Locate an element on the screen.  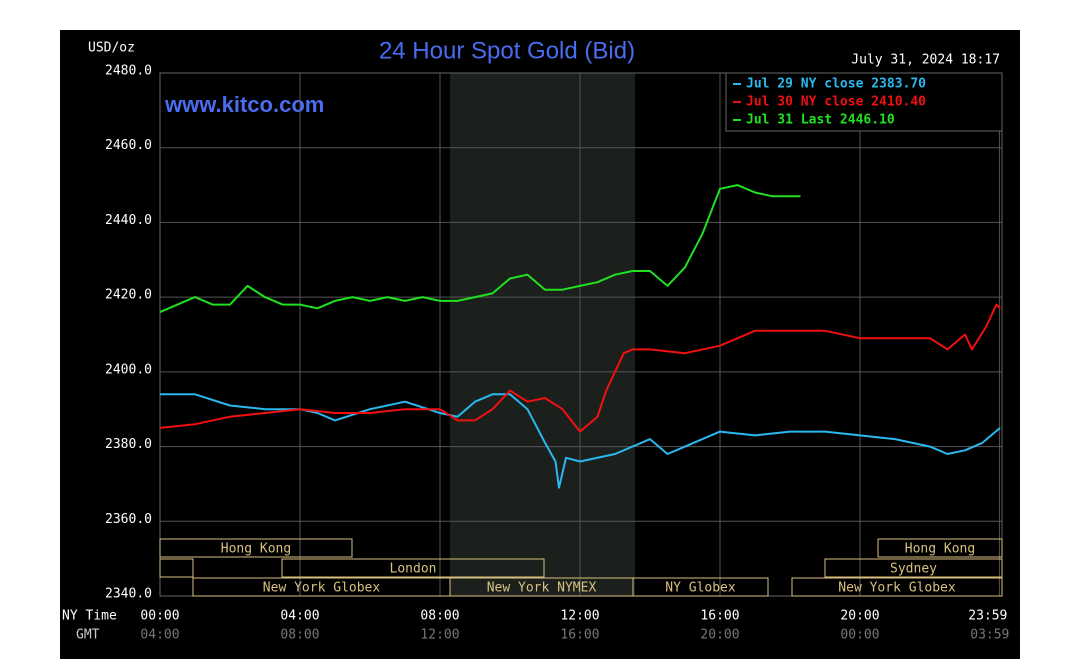
y-tick-label: 2380.0 is located at coordinates (128, 444).